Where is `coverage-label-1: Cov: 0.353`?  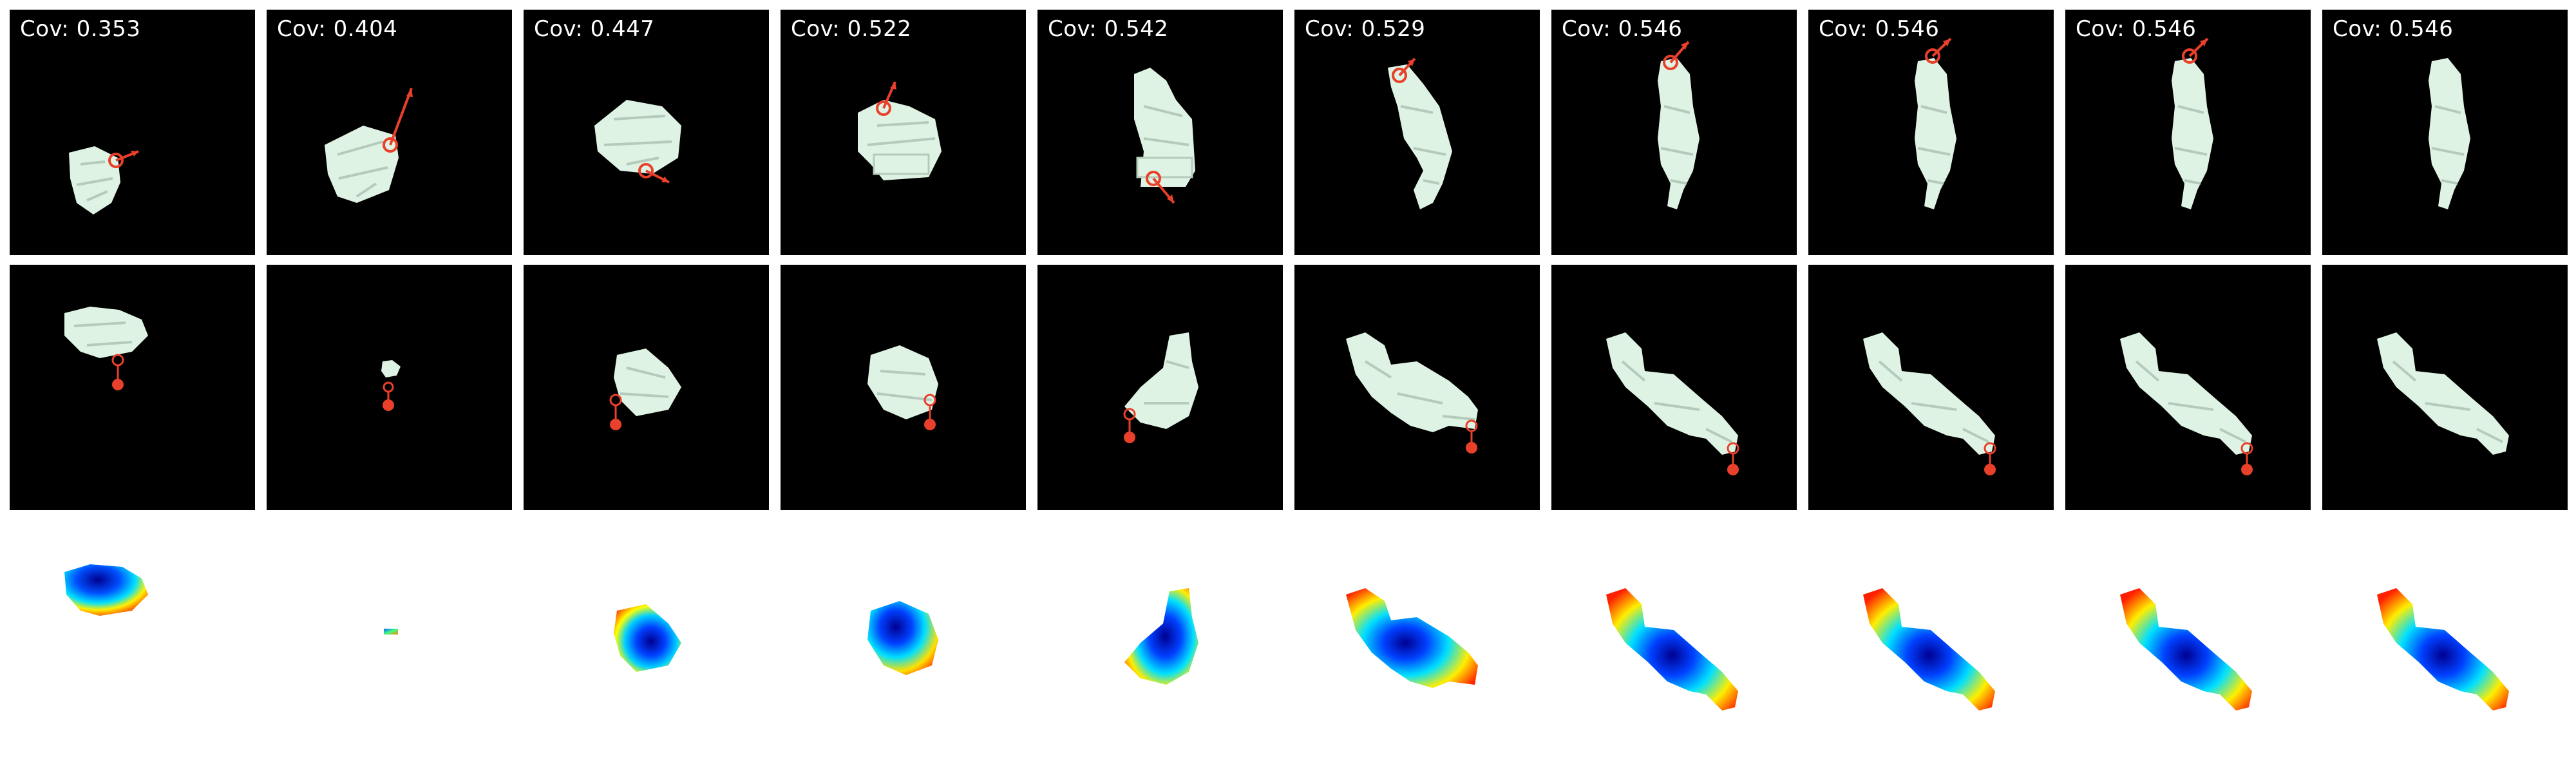
coverage-label-1: Cov: 0.353 is located at coordinates (80, 29).